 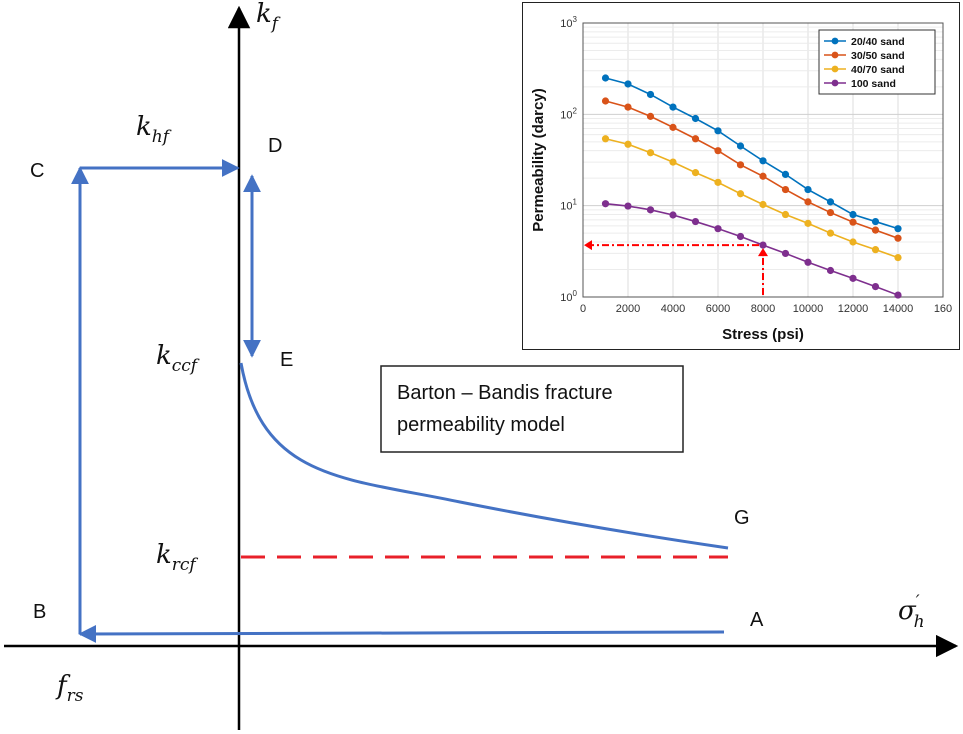 I want to click on legend-label: 30/50 sand, so click(x=878, y=56).